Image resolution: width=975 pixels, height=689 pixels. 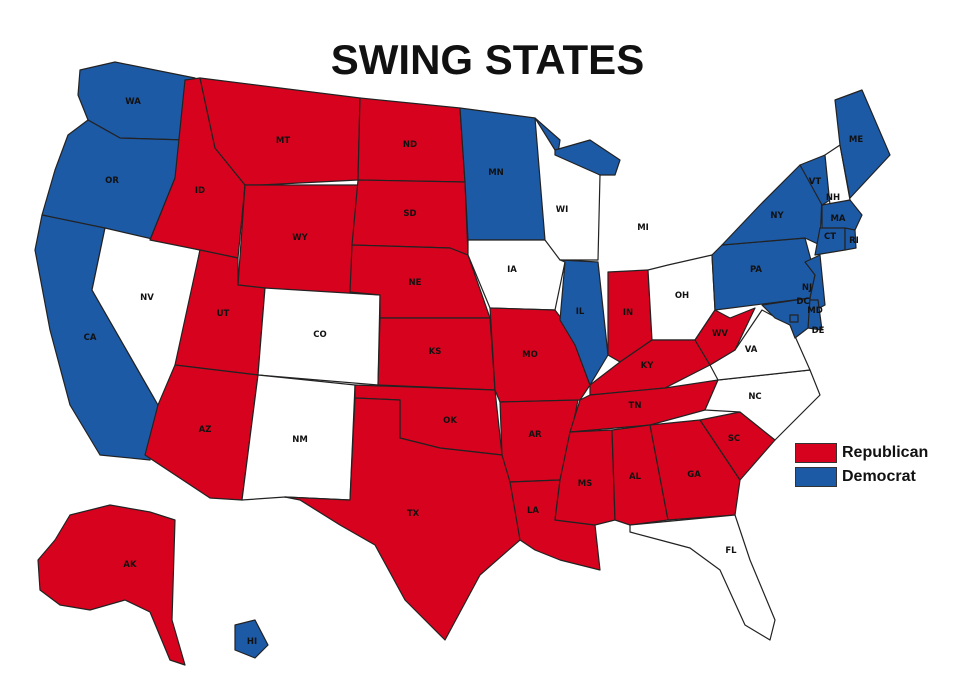 What do you see at coordinates (496, 173) in the screenshot?
I see `state-label-mn: MN` at bounding box center [496, 173].